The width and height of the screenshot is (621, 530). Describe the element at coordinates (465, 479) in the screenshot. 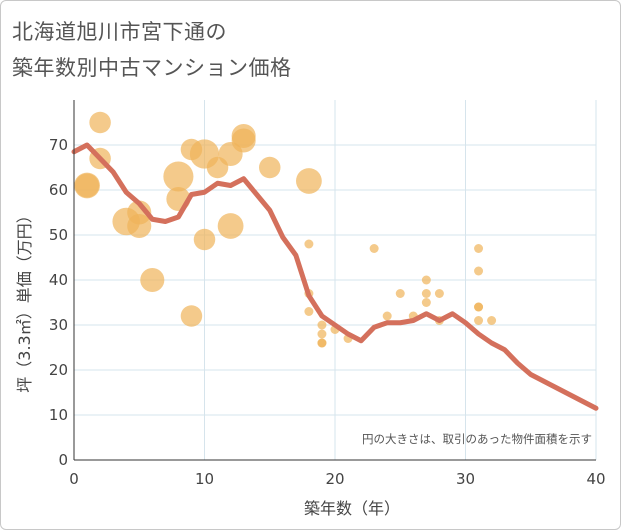

I see `x-tick-label: 30` at that location.